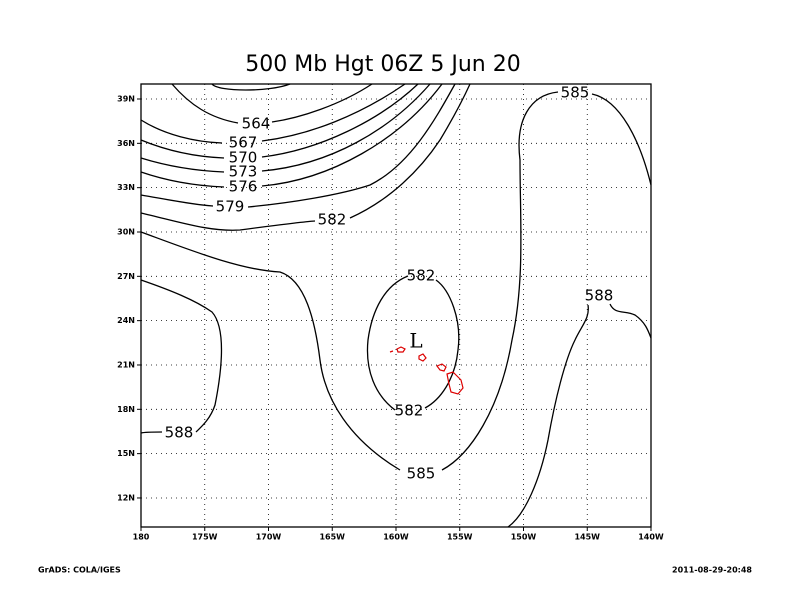 This screenshot has height=612, width=792. Describe the element at coordinates (126, 143) in the screenshot. I see `y-tick-label: 36N` at that location.